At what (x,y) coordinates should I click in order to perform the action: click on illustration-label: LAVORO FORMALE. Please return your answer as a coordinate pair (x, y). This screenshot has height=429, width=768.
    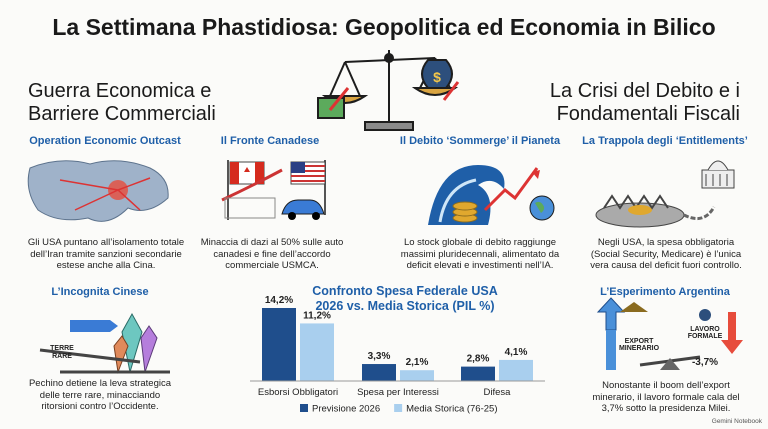
    Looking at the image, I should click on (705, 333).